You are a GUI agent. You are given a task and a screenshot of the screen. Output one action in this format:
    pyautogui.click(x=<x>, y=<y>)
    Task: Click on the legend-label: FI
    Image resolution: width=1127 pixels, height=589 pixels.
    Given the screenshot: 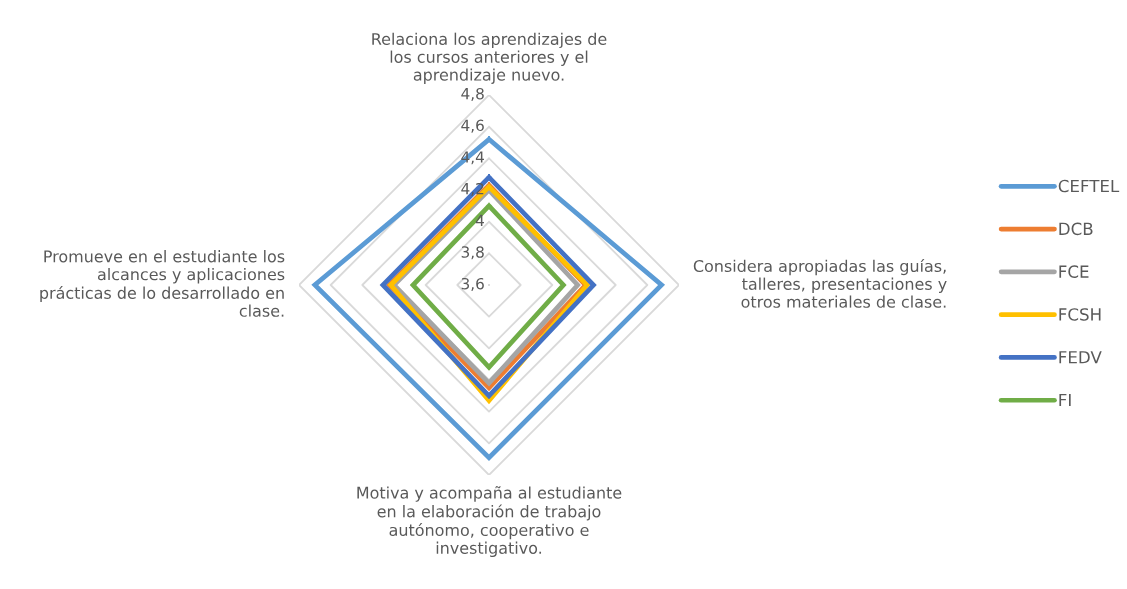 What is the action you would take?
    pyautogui.click(x=1065, y=400)
    